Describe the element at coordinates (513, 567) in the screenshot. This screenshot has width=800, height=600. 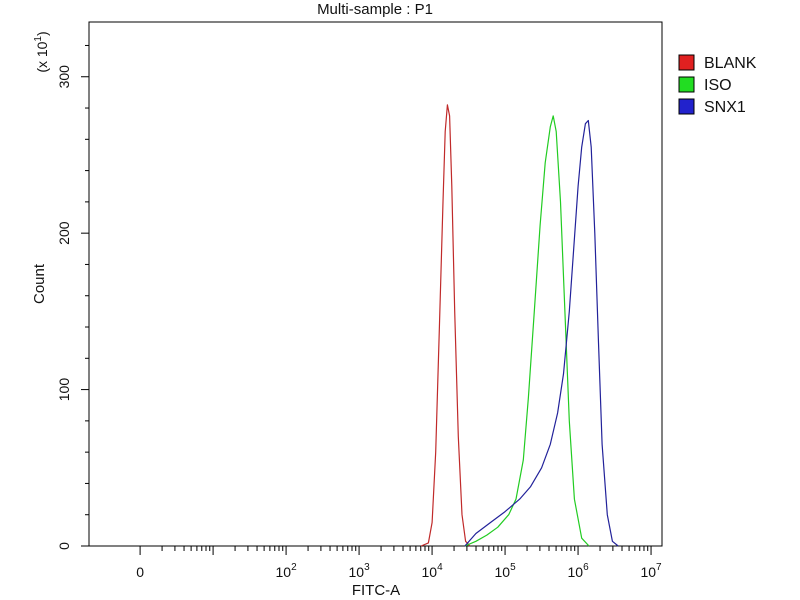
I see `x-tick-exp: 5` at that location.